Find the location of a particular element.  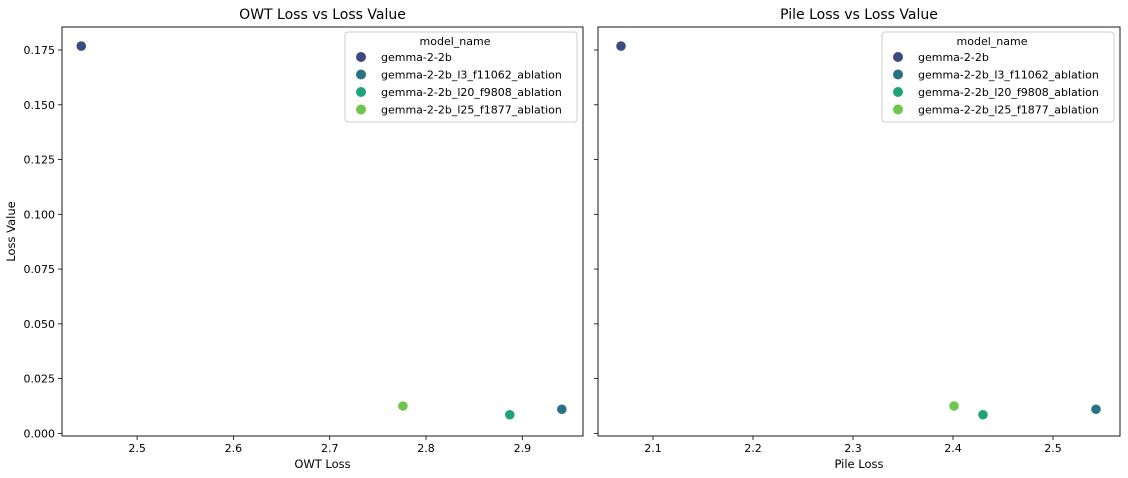

y-tick-label: 0.150 is located at coordinates (40, 105).